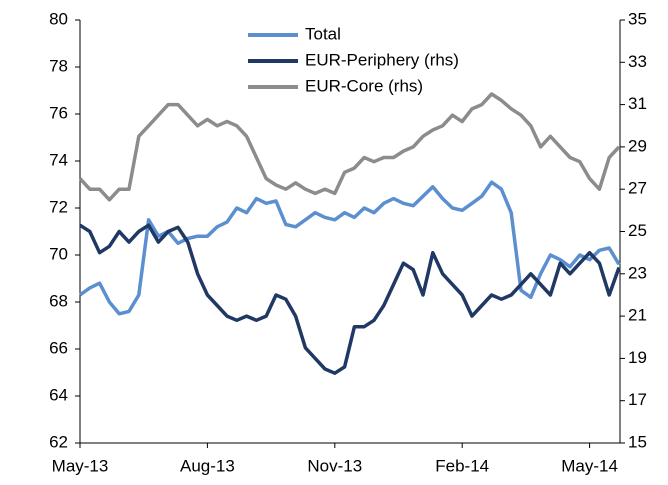 The height and width of the screenshot is (485, 668). I want to click on y2-tick-label: 29, so click(637, 145).